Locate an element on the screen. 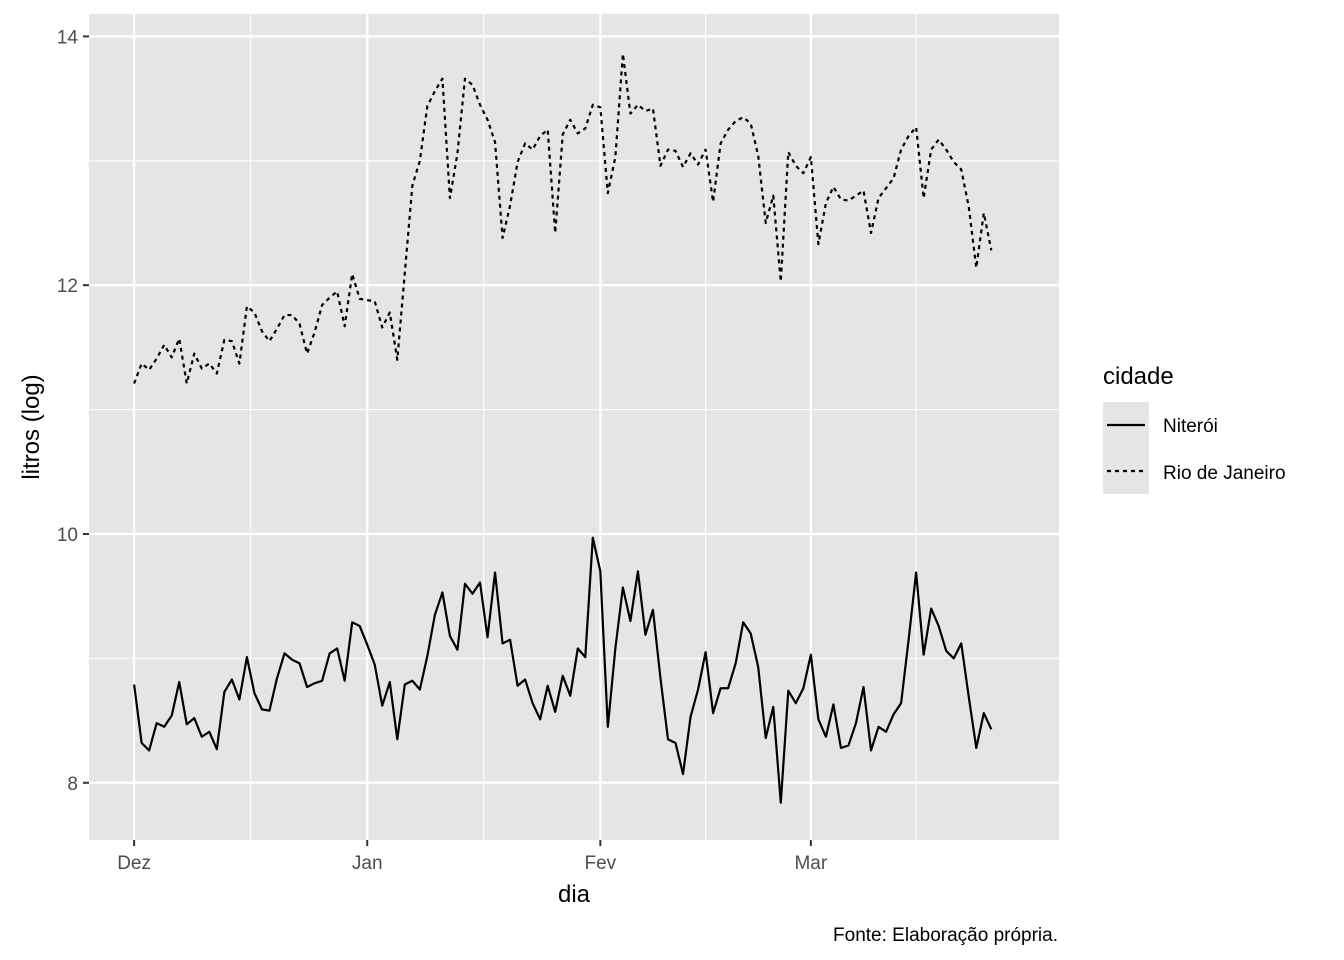 Image resolution: width=1344 pixels, height=960 pixels. legend: cidade Niterói Rio de Janeiro is located at coordinates (1194, 428).